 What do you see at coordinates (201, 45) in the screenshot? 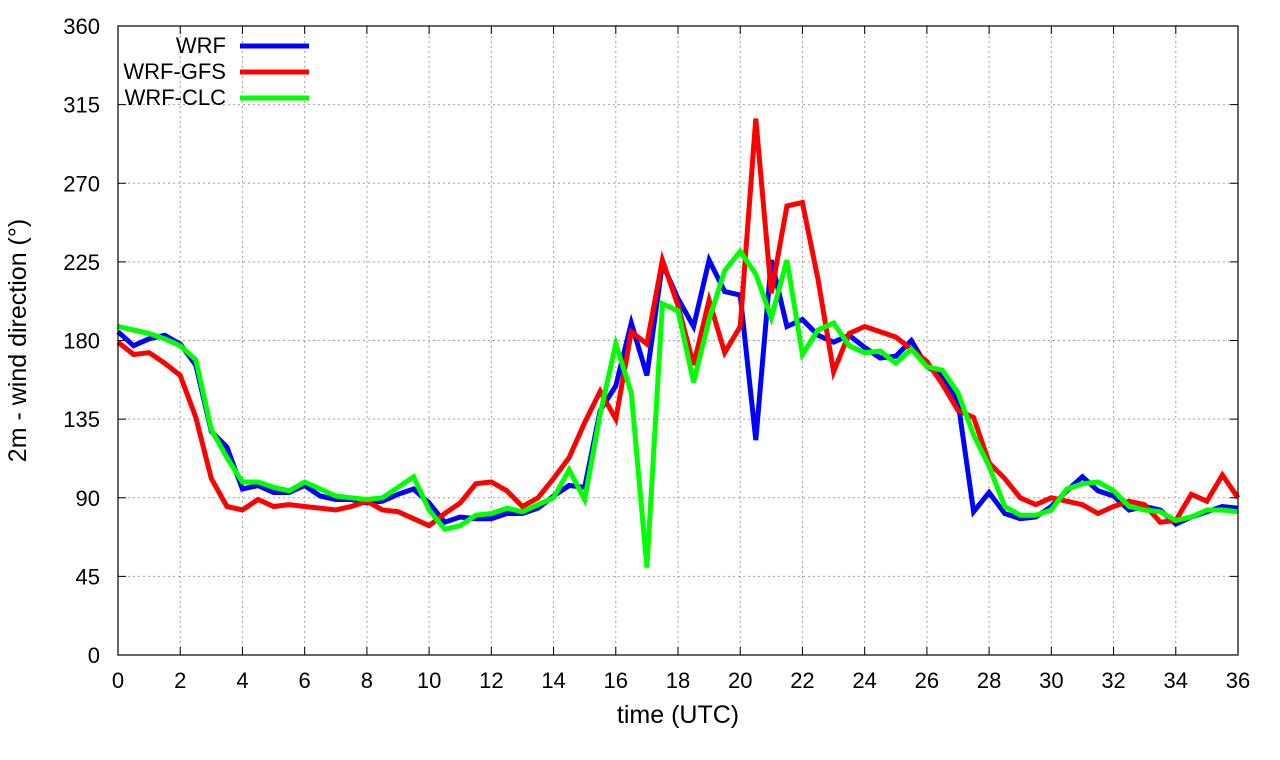
I see `legend-label: WRF` at bounding box center [201, 45].